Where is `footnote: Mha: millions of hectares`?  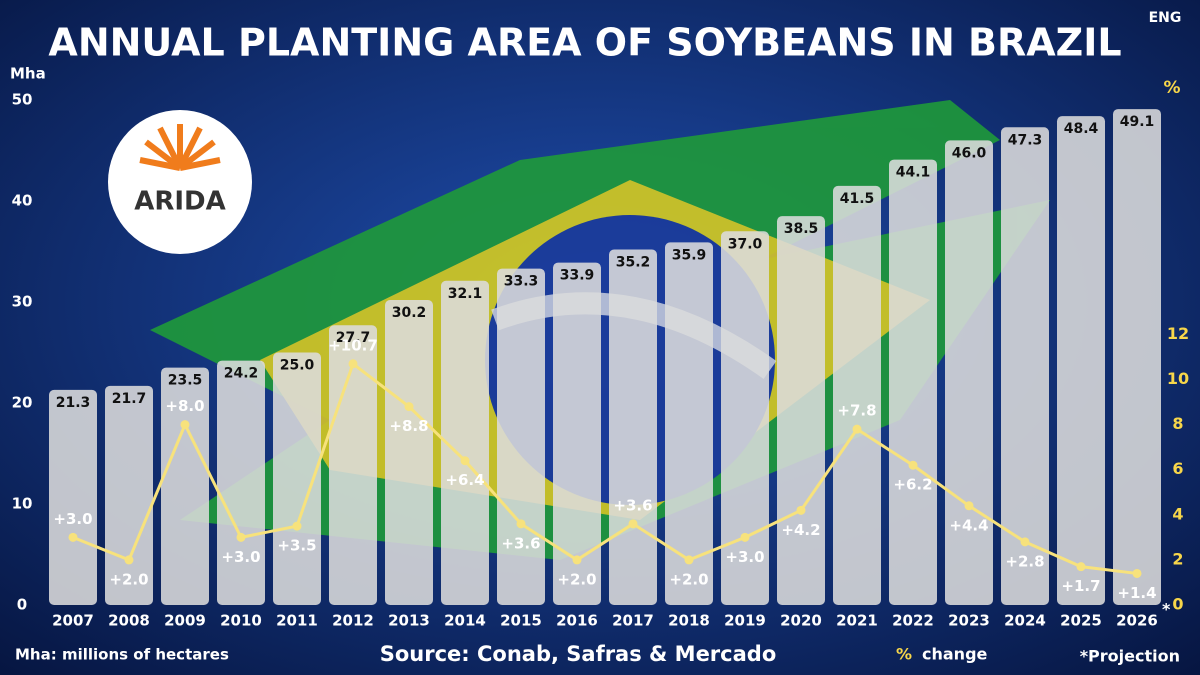 footnote: Mha: millions of hectares is located at coordinates (122, 655).